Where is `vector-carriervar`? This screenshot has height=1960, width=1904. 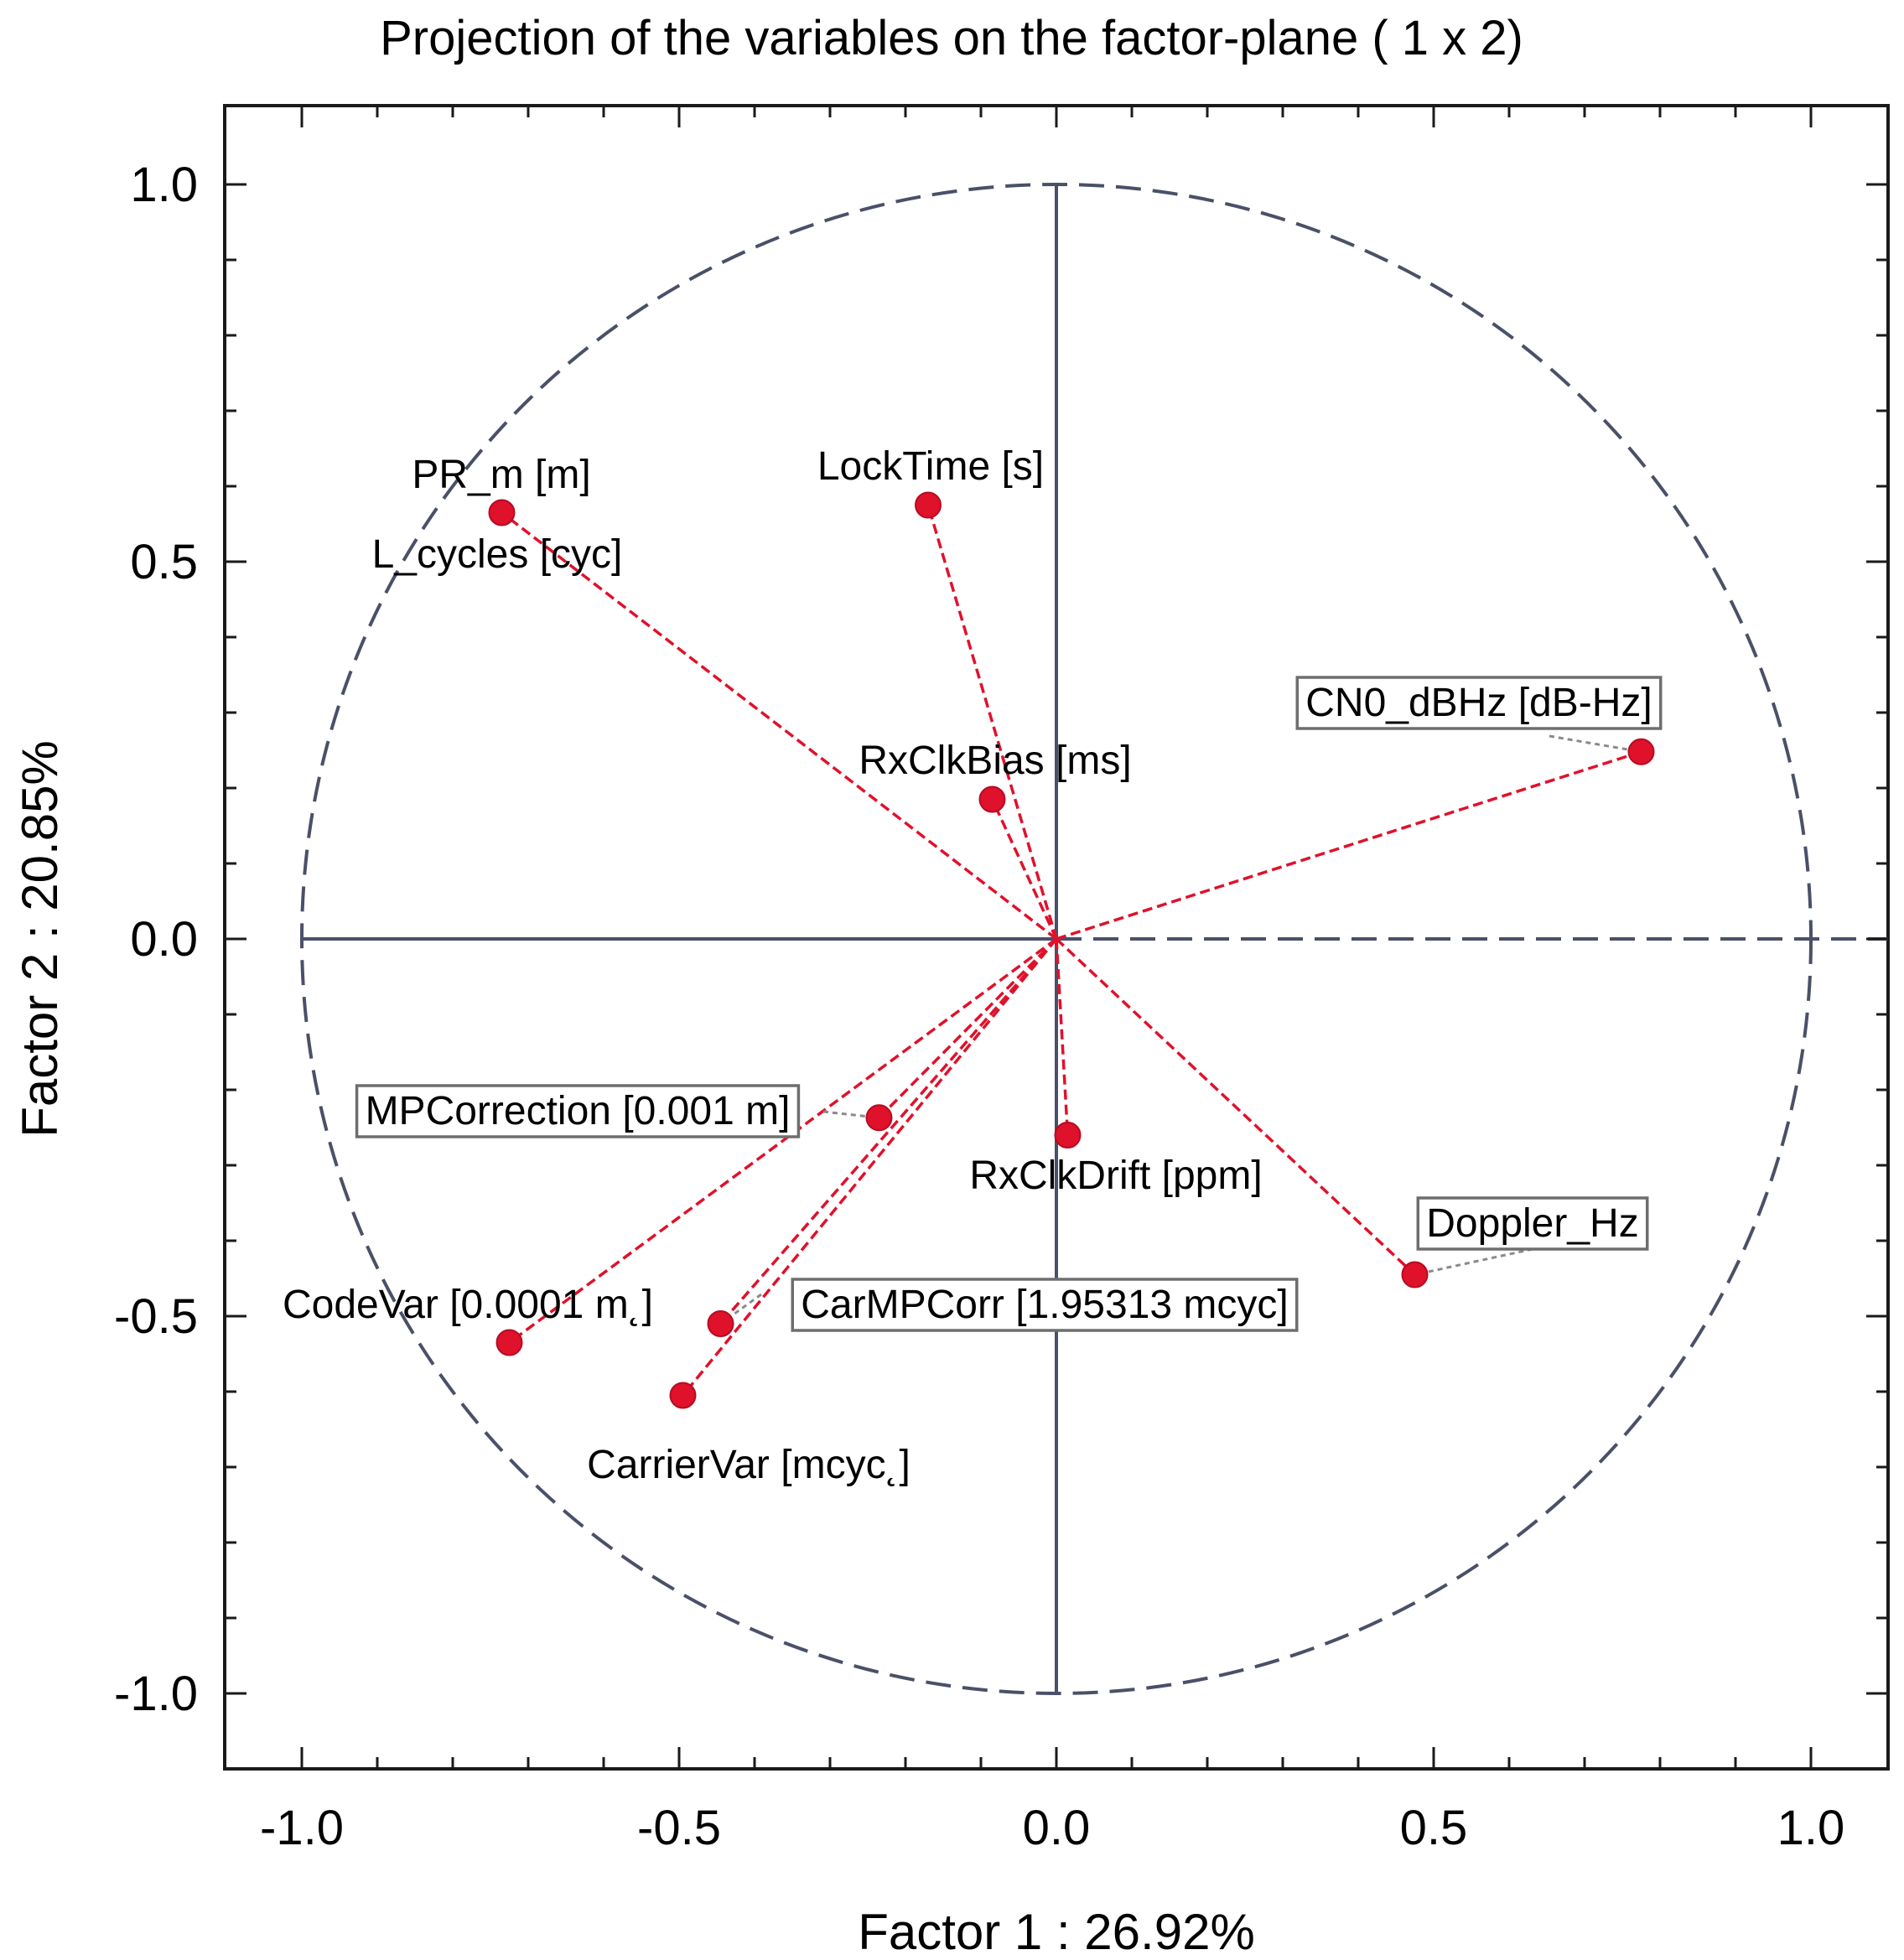 vector-carriervar is located at coordinates (870, 1167).